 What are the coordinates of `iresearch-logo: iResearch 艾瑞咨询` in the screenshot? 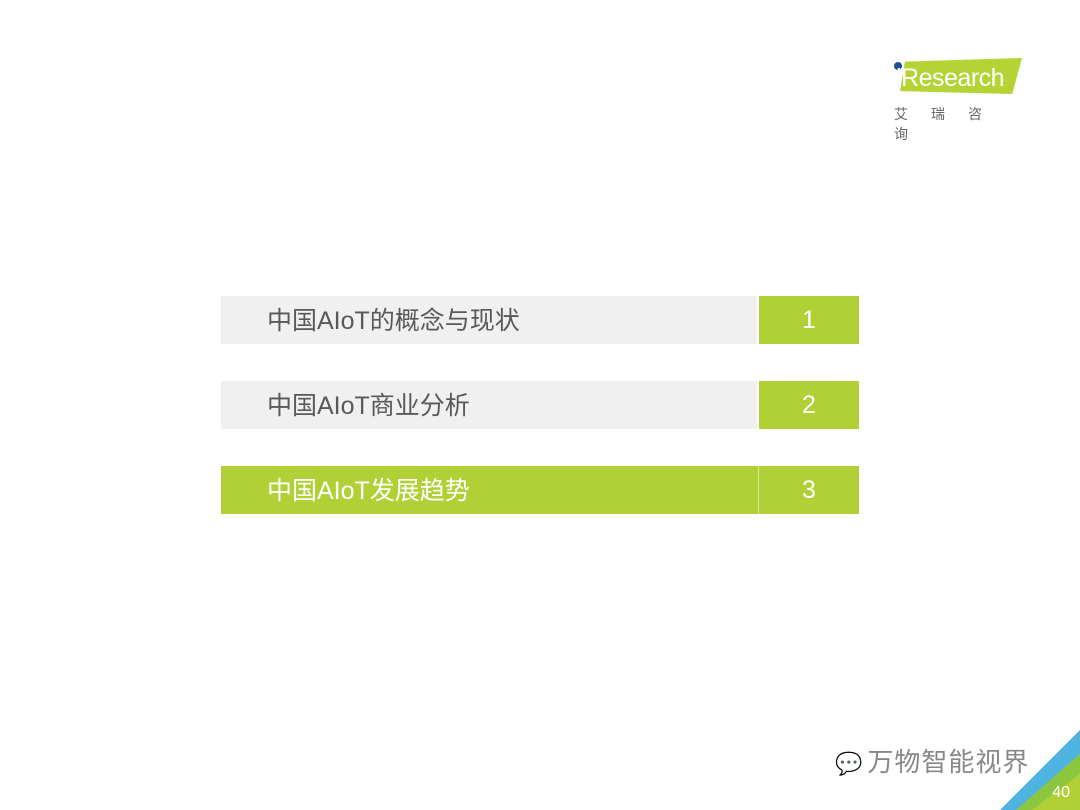 It's located at (960, 99).